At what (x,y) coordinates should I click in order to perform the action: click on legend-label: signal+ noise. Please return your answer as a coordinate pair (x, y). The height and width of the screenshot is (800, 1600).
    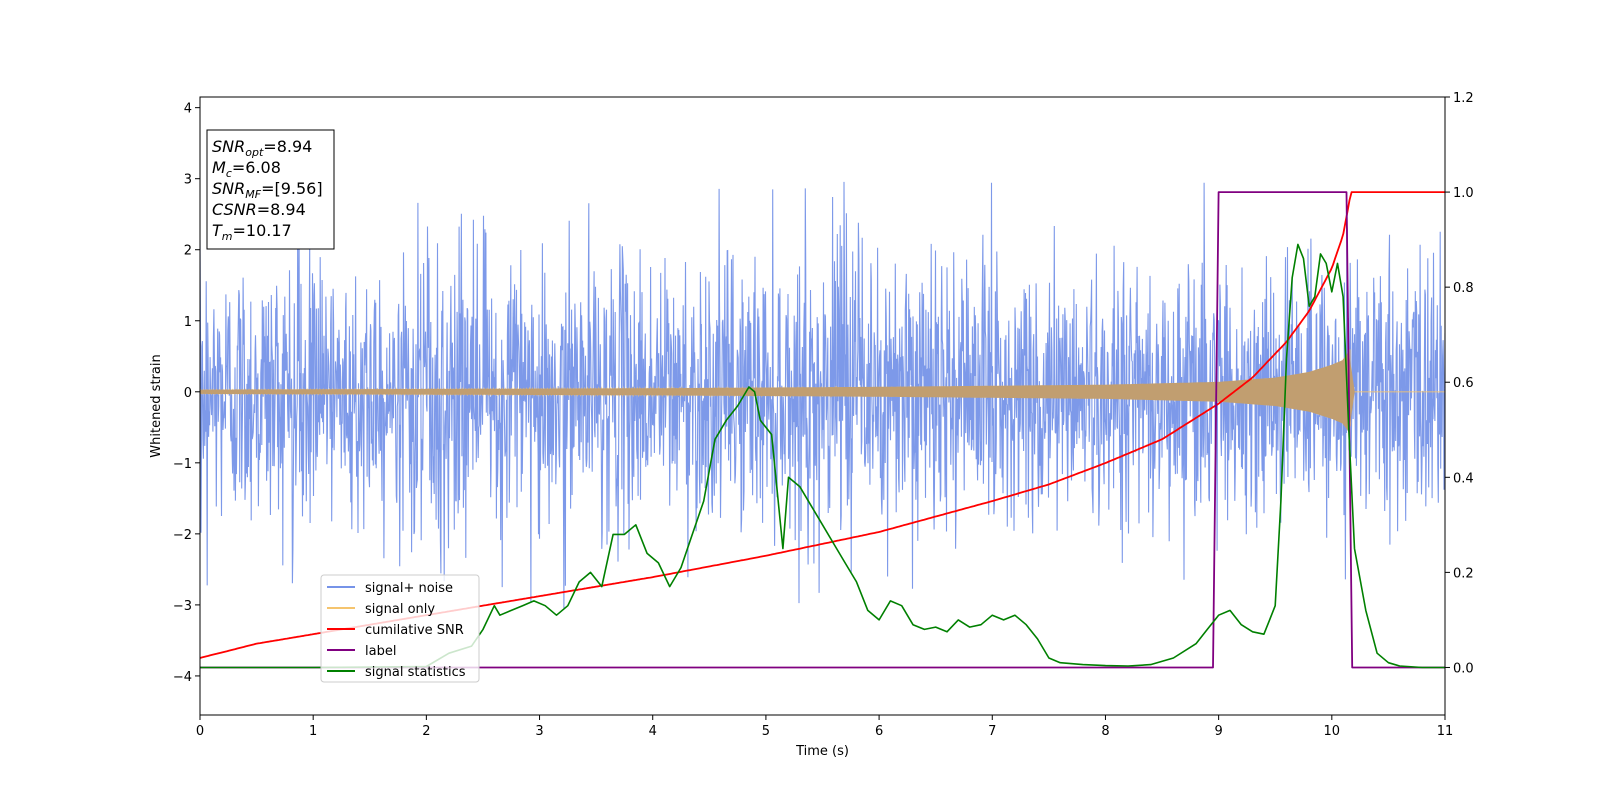
    Looking at the image, I should click on (409, 588).